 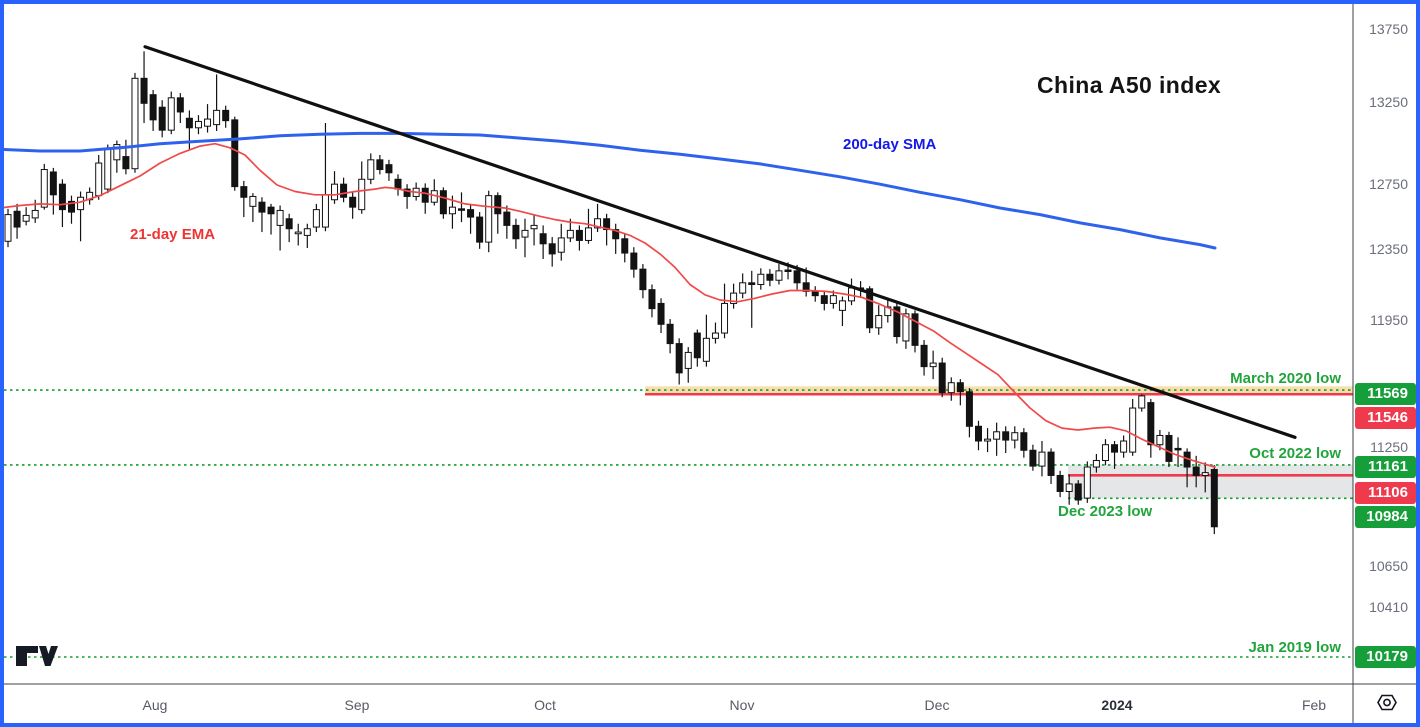 I want to click on tradingview-logo, so click(x=38, y=656).